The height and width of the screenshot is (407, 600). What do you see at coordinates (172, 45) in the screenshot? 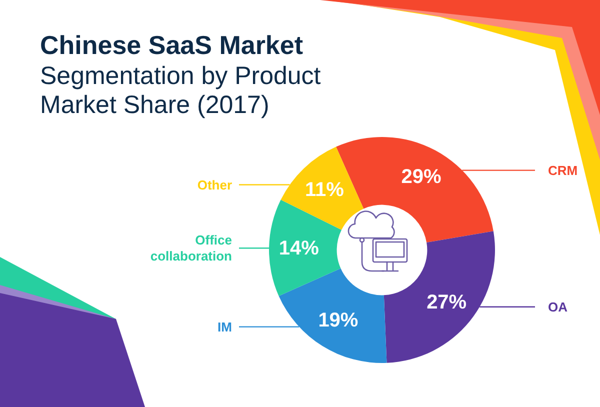
I see `chart-title: Chinese SaaS Market` at bounding box center [172, 45].